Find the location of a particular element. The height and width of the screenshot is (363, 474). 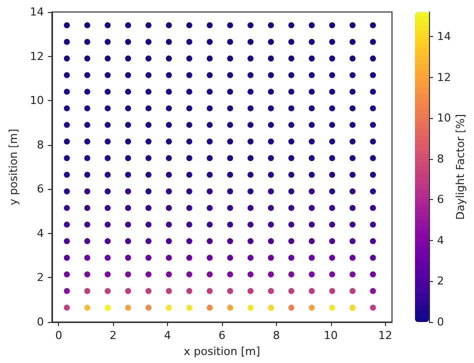

color-bar-label: 8 is located at coordinates (440, 159).